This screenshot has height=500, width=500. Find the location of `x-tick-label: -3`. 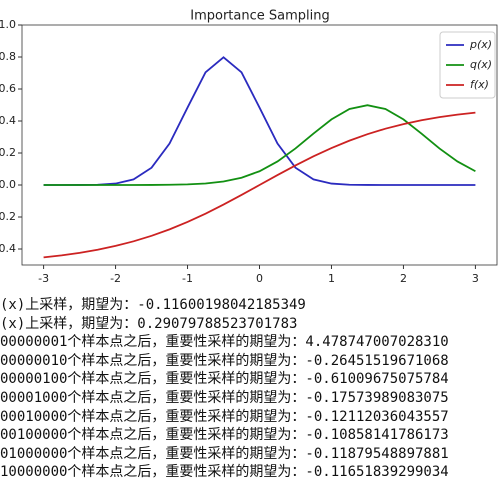

x-tick-label: -3 is located at coordinates (43, 278).